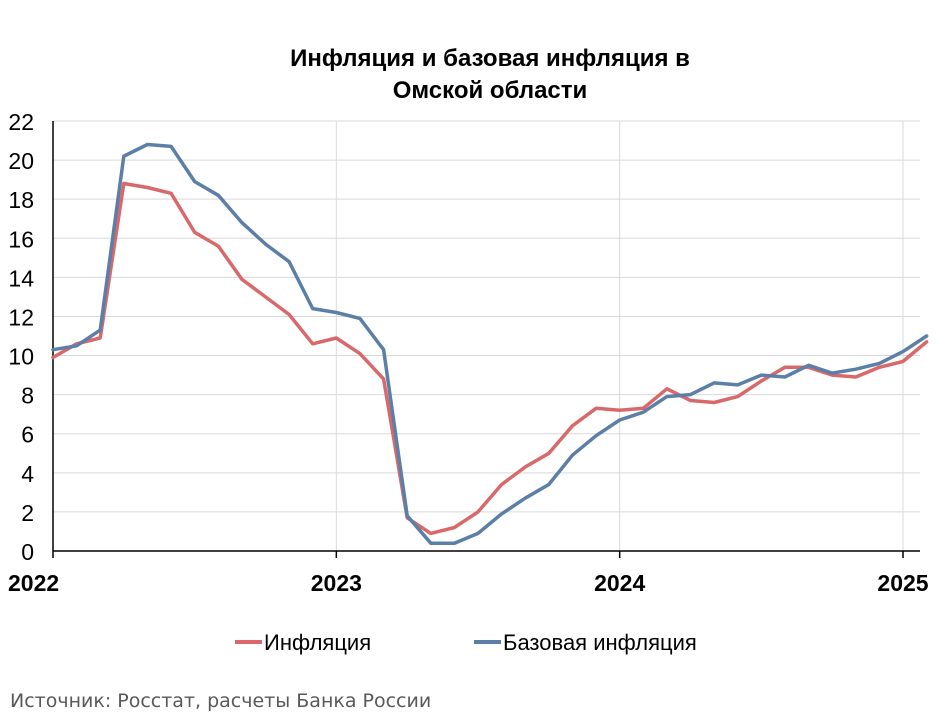 The image size is (950, 713). I want to click on x-tick-label: 2024, so click(619, 583).